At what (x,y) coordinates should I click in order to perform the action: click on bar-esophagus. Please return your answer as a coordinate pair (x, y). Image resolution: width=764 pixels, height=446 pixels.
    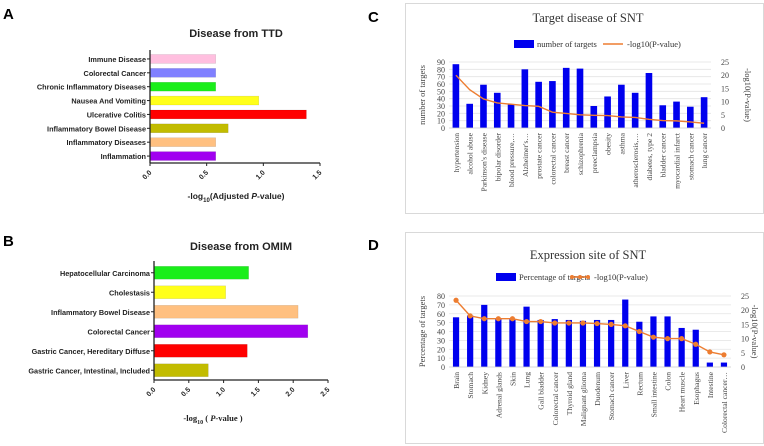
    Looking at the image, I should click on (695, 348).